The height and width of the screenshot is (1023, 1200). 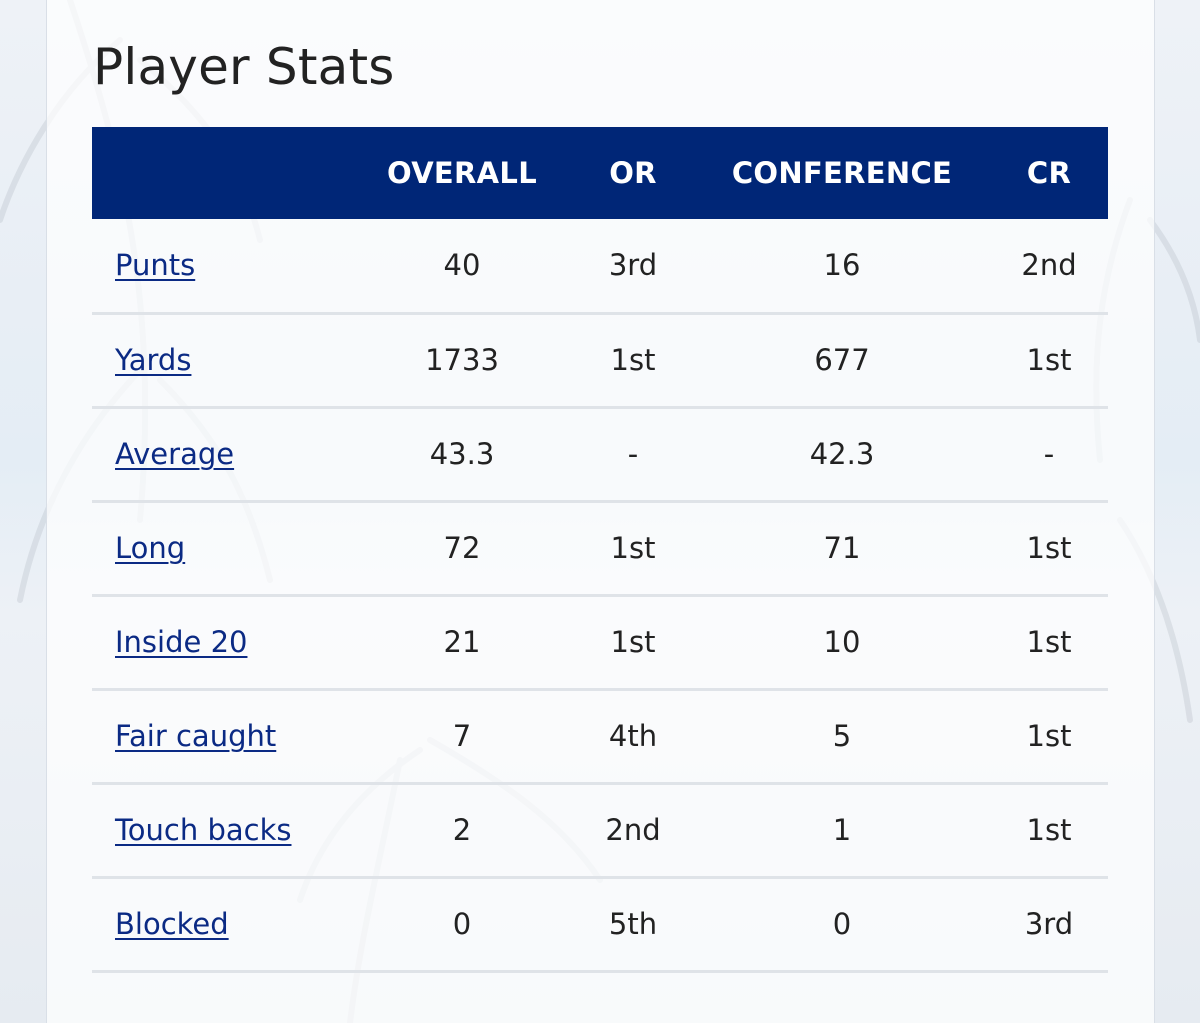 I want to click on table-row: Inside 20 21 1st 10 1st, so click(x=600, y=642).